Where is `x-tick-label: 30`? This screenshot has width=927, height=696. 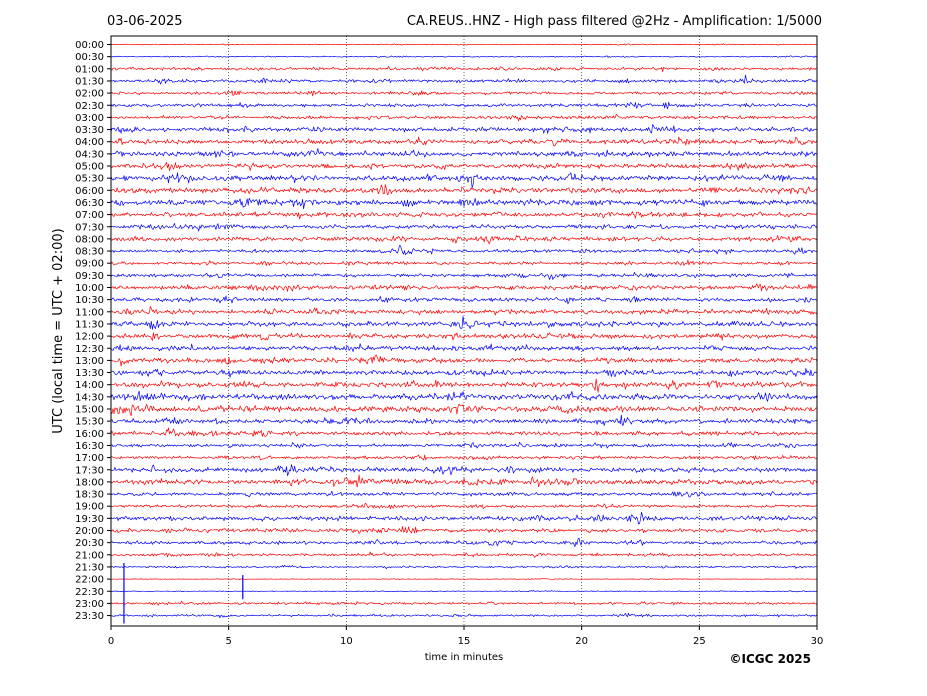
x-tick-label: 30 is located at coordinates (817, 641).